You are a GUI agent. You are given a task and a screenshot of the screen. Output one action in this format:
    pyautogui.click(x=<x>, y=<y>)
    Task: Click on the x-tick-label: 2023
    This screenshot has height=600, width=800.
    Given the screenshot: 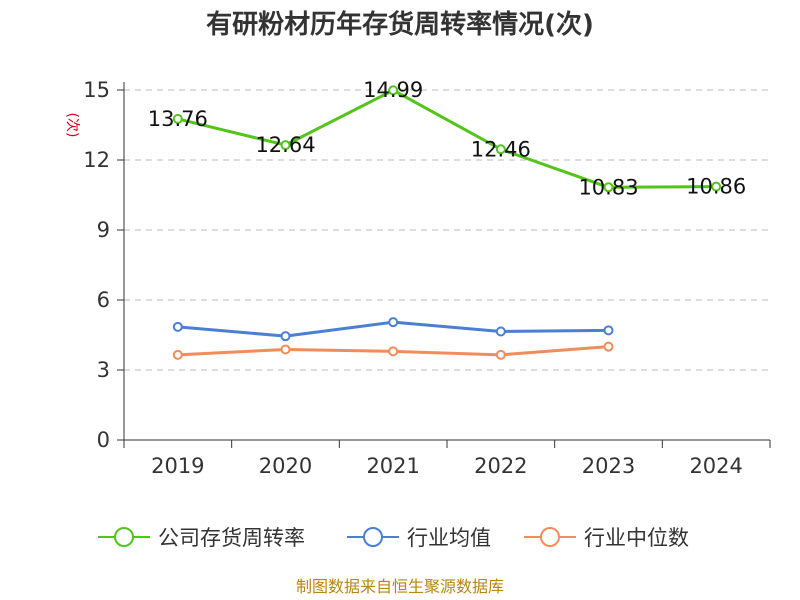 What is the action you would take?
    pyautogui.click(x=608, y=466)
    